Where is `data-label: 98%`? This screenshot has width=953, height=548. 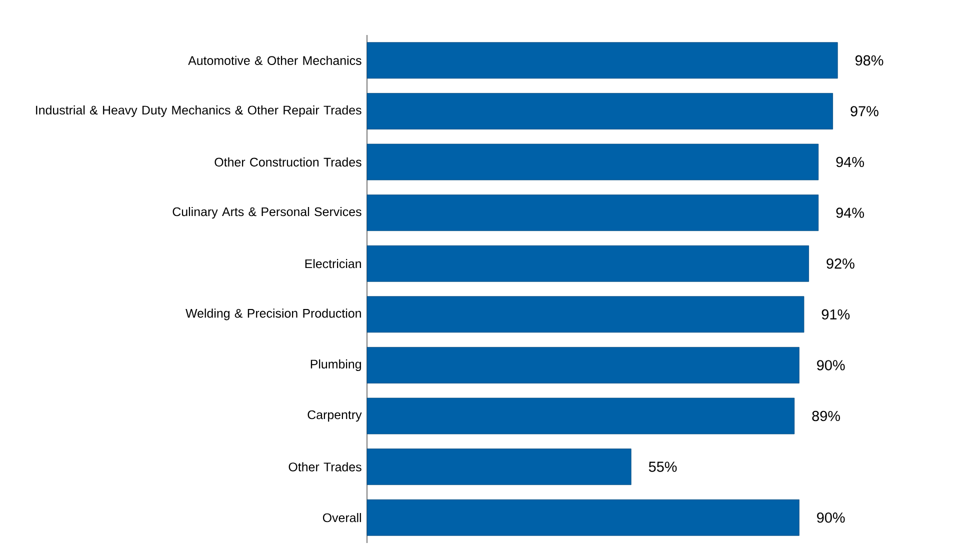
data-label: 98% is located at coordinates (869, 60).